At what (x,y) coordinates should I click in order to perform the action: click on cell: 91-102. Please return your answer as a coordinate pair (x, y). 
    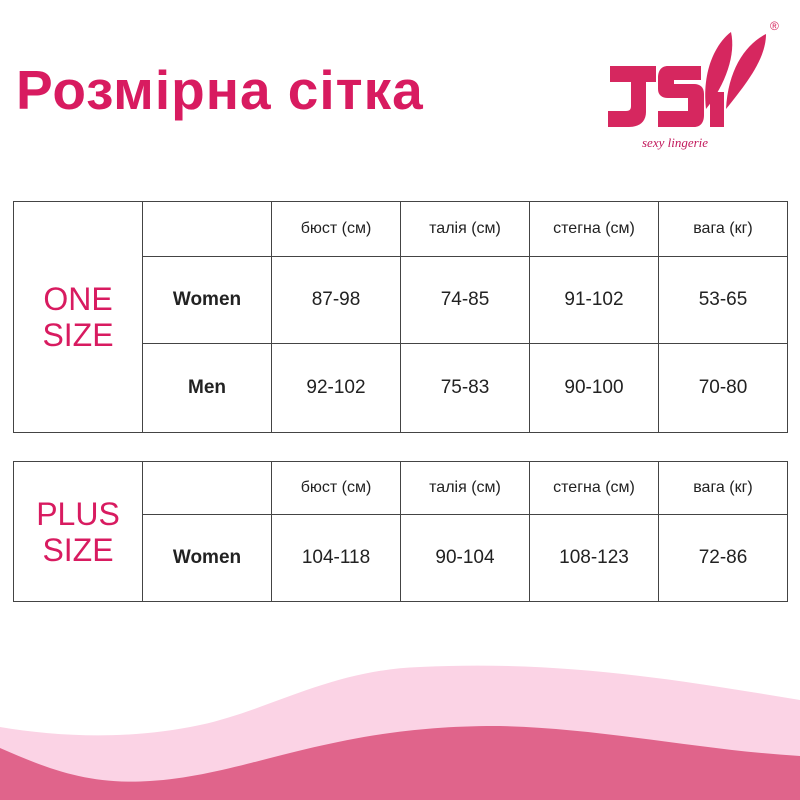
    Looking at the image, I should click on (594, 300).